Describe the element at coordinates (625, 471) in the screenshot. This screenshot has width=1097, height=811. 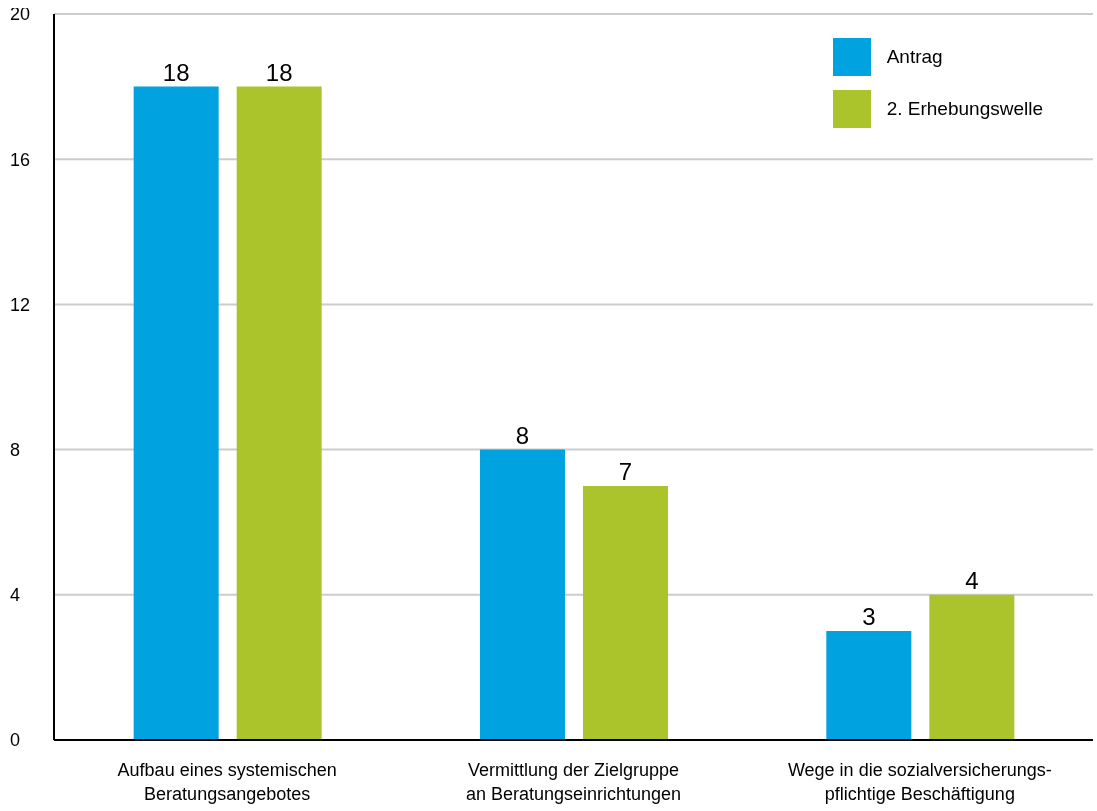
I see `data-label: 7` at that location.